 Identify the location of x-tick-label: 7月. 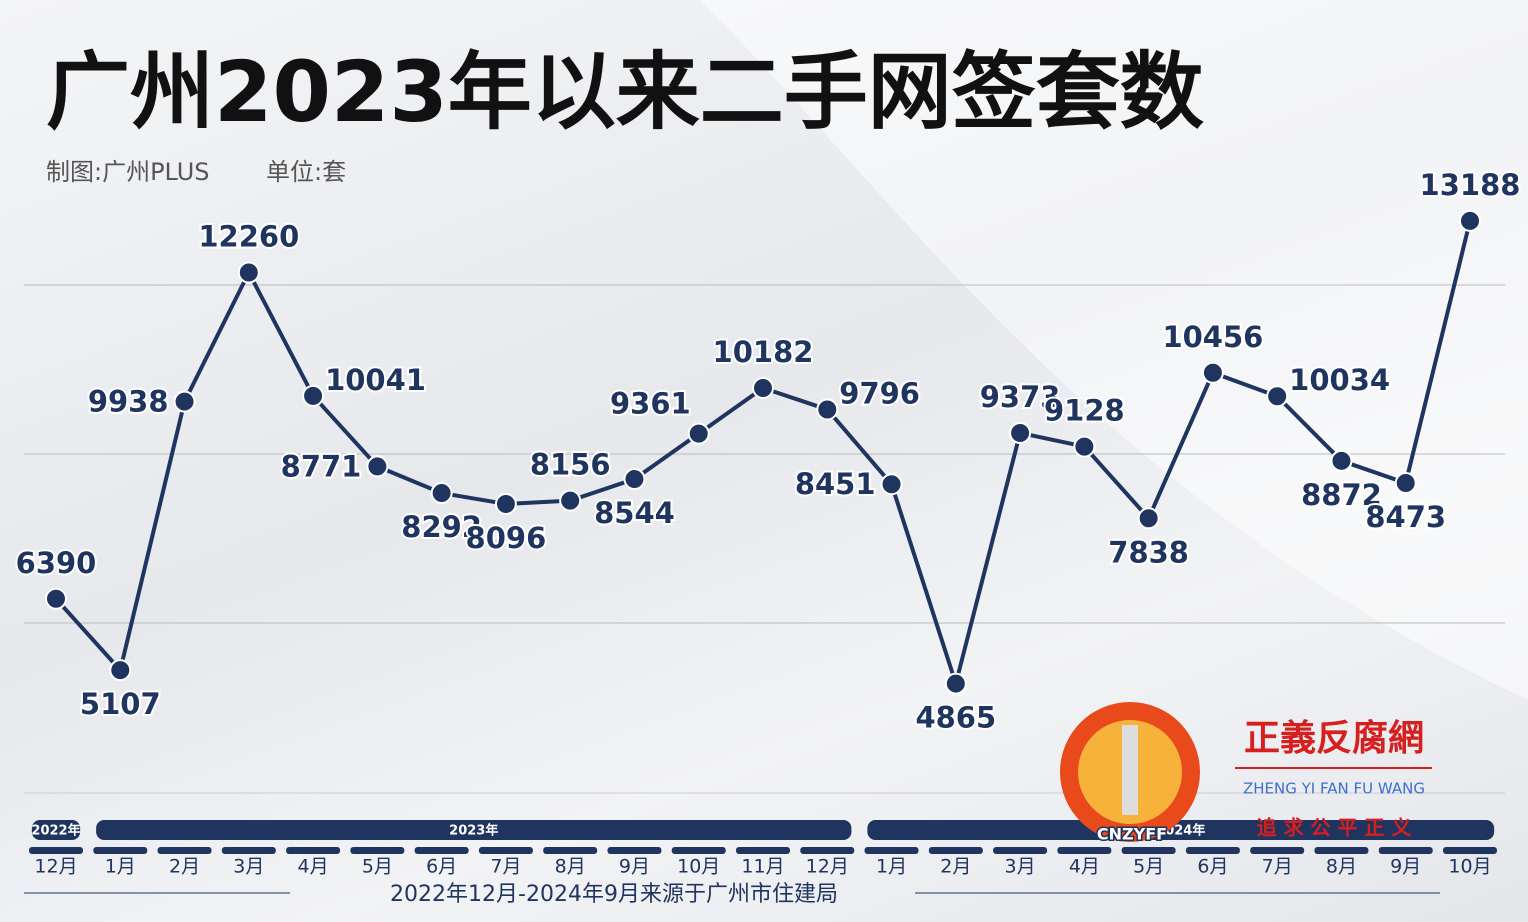
(505, 867).